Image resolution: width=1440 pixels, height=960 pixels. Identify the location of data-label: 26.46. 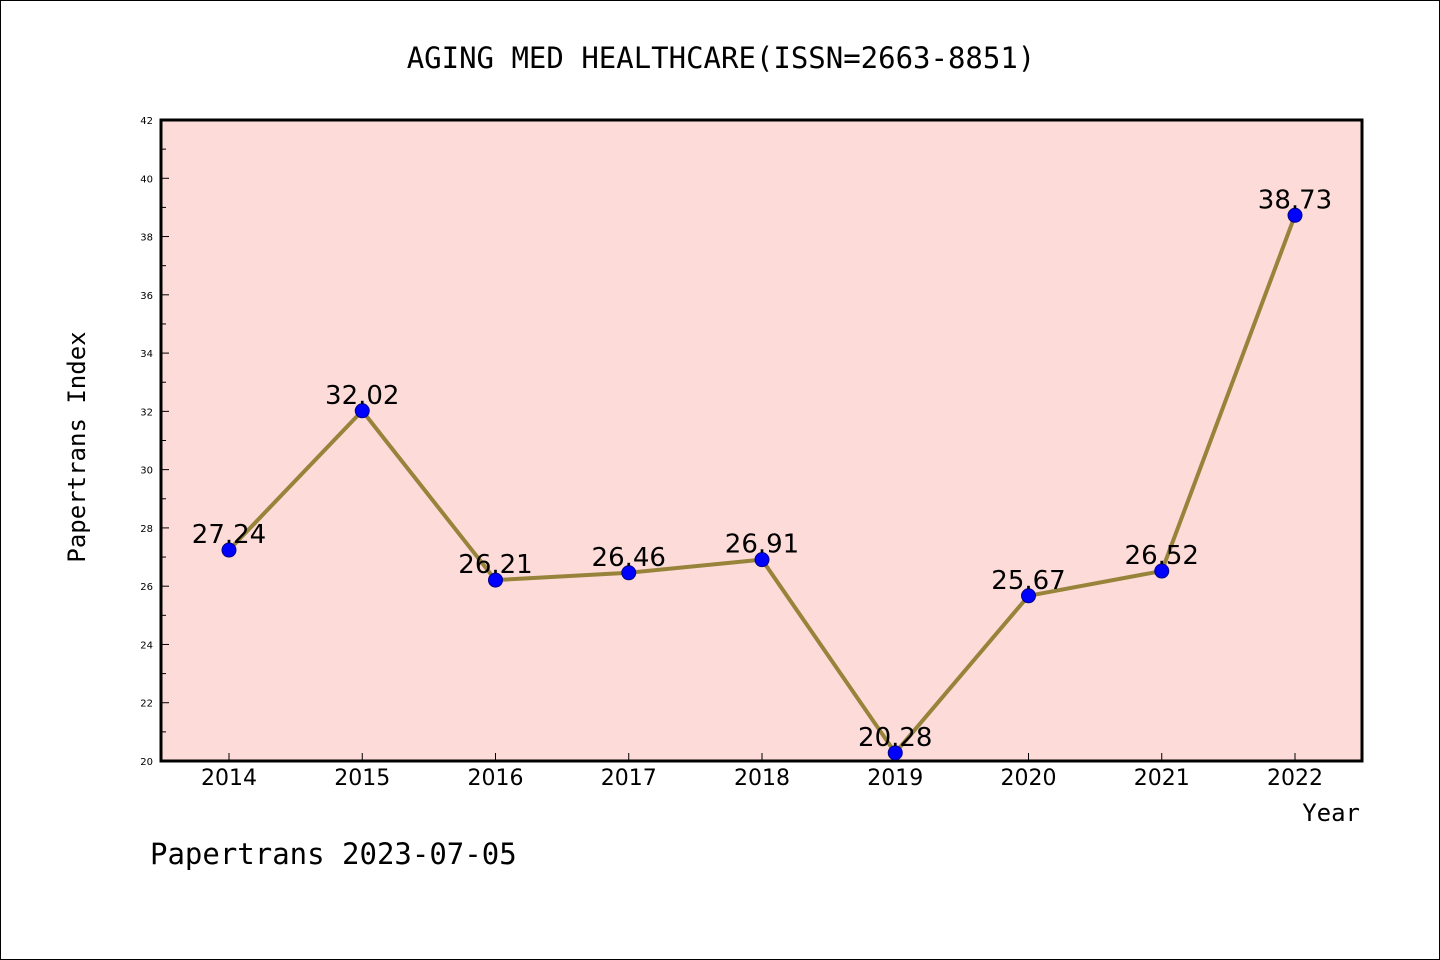
(629, 558).